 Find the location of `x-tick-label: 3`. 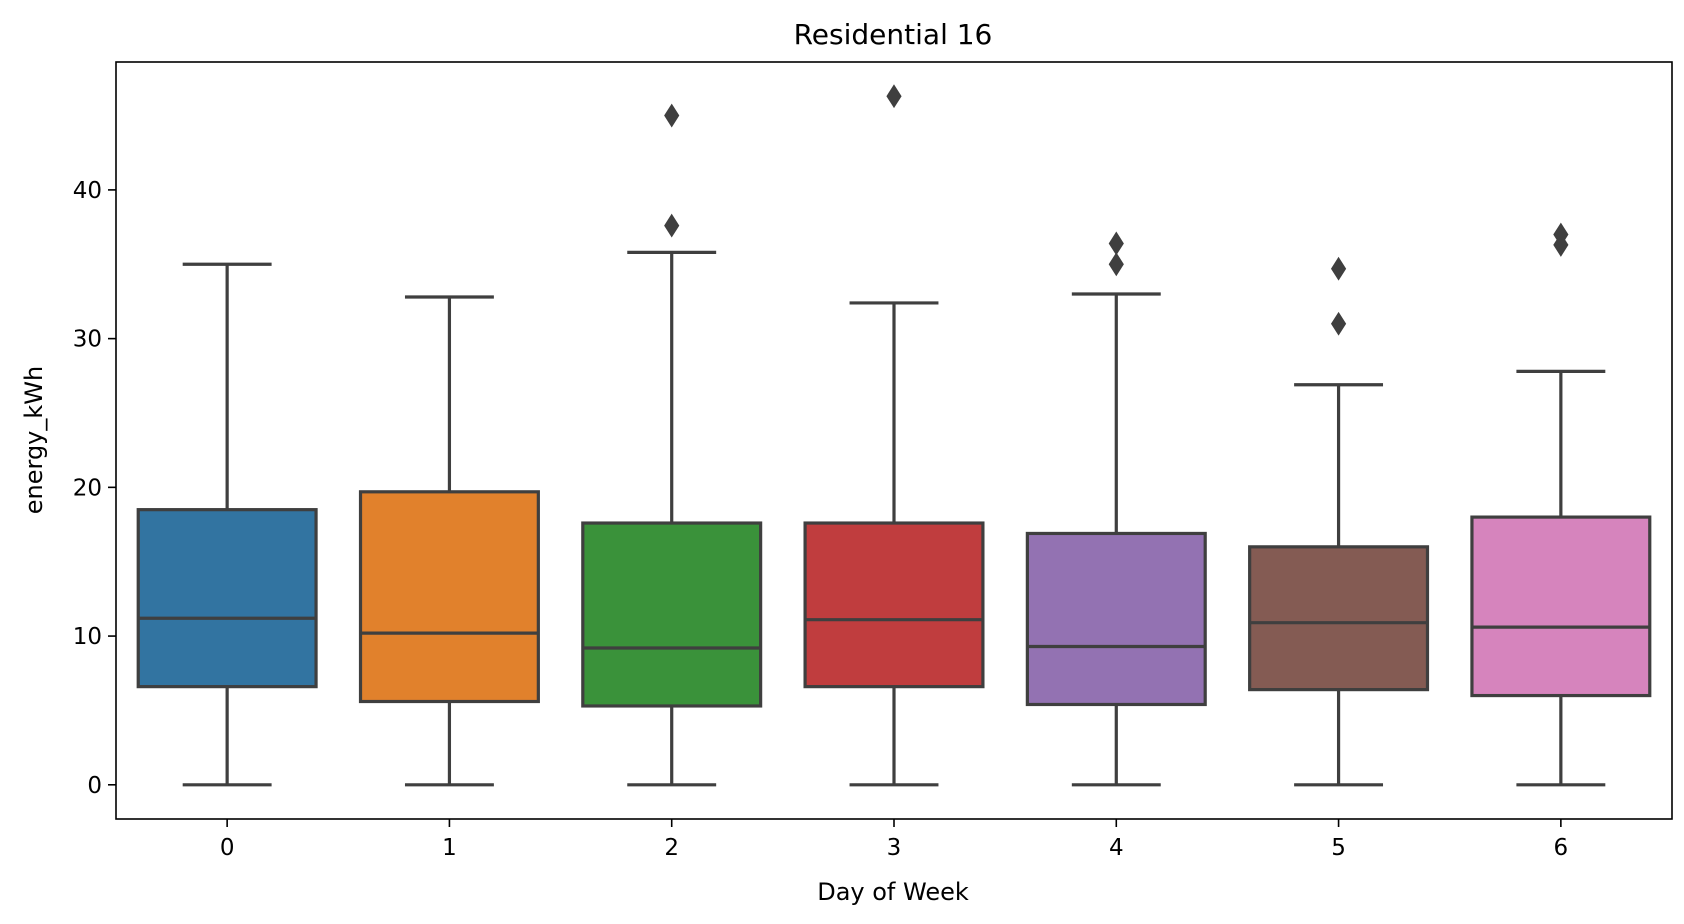

x-tick-label: 3 is located at coordinates (894, 848).